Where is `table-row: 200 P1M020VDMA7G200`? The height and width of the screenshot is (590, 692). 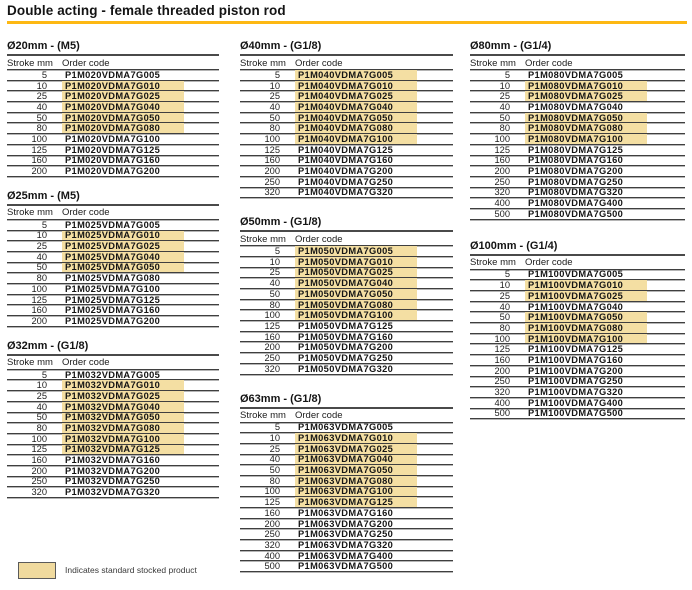
table-row: 200 P1M020VDMA7G200 is located at coordinates (113, 171).